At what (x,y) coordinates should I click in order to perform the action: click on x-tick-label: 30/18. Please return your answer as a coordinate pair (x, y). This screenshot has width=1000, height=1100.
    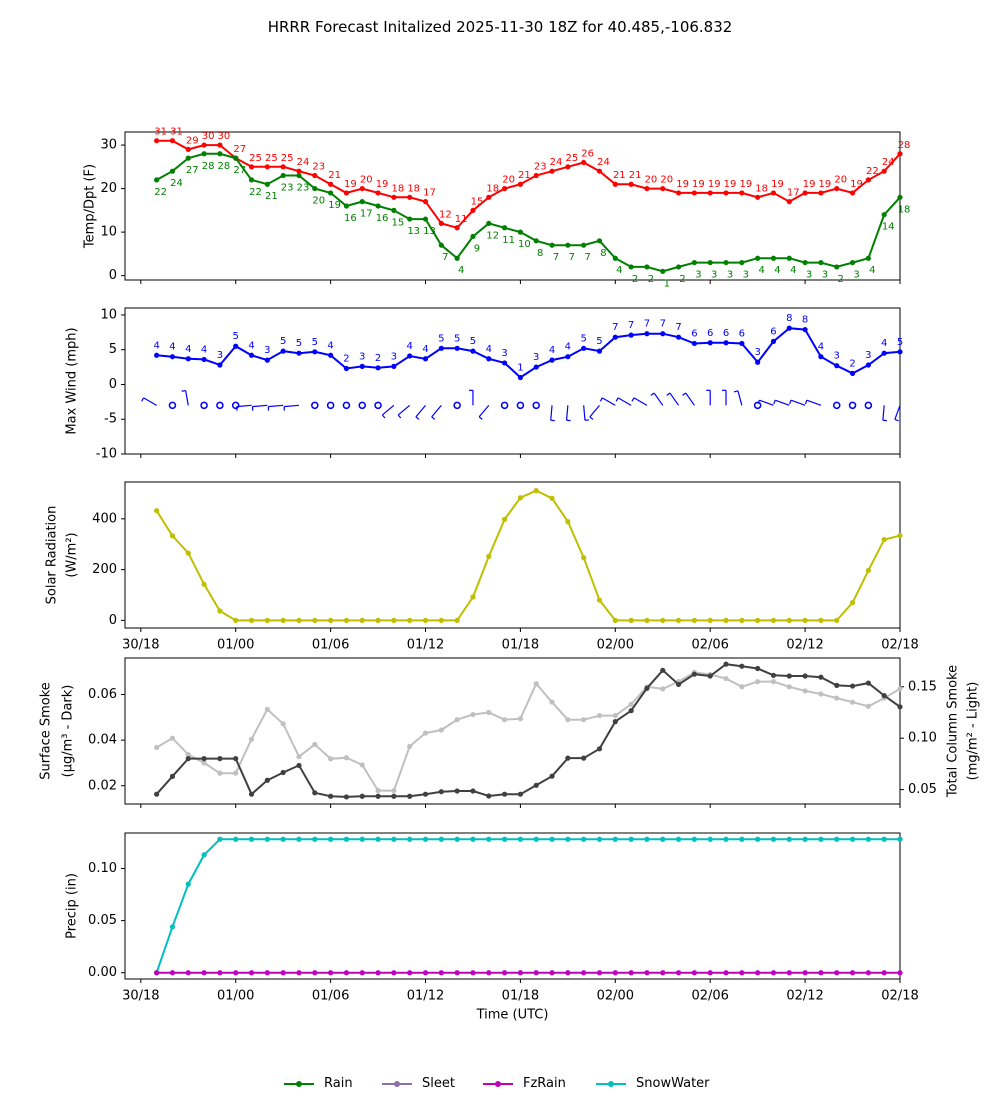
    Looking at the image, I should click on (140, 996).